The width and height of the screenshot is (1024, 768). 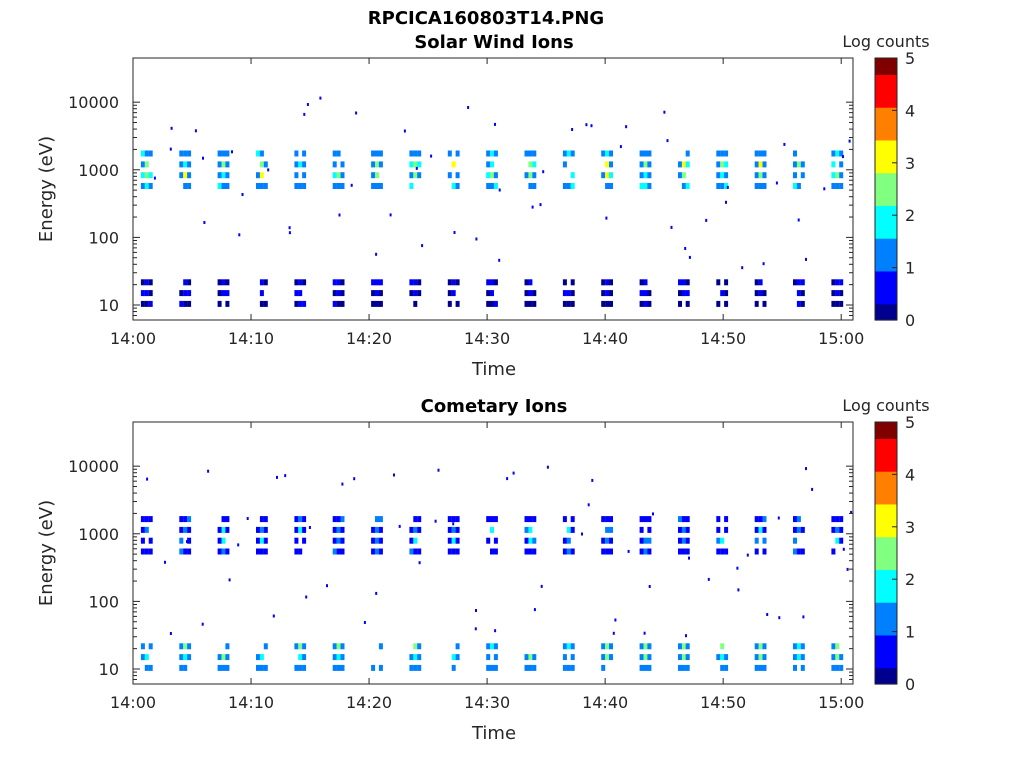 I want to click on y-tick-label: 10000, so click(x=93, y=466).